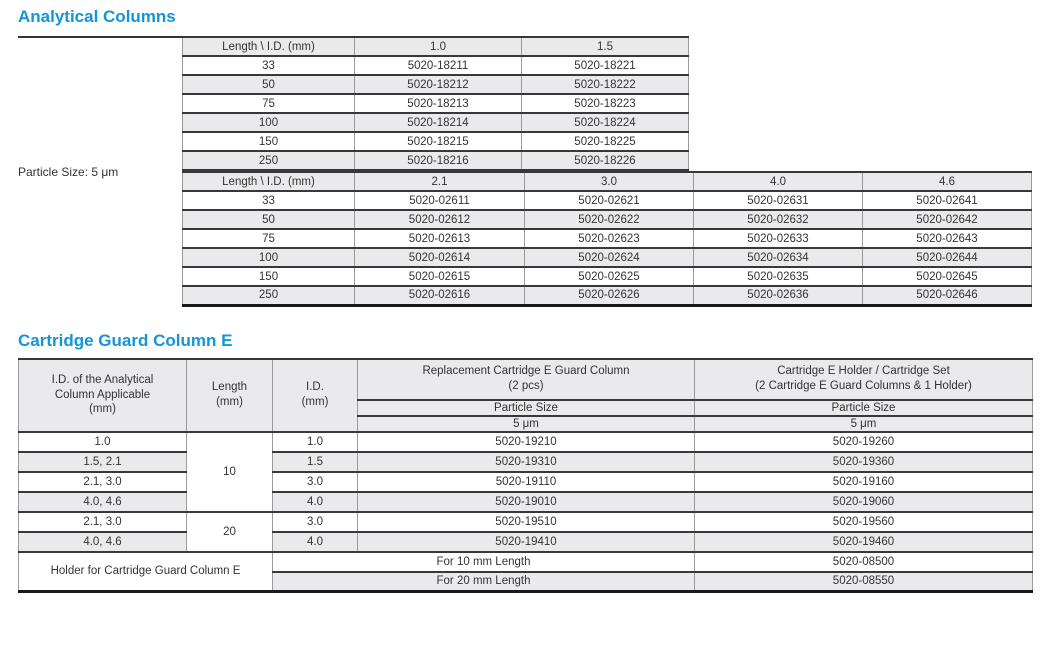 The width and height of the screenshot is (1042, 645). What do you see at coordinates (315, 461) in the screenshot?
I see `id-cell: 1.5` at bounding box center [315, 461].